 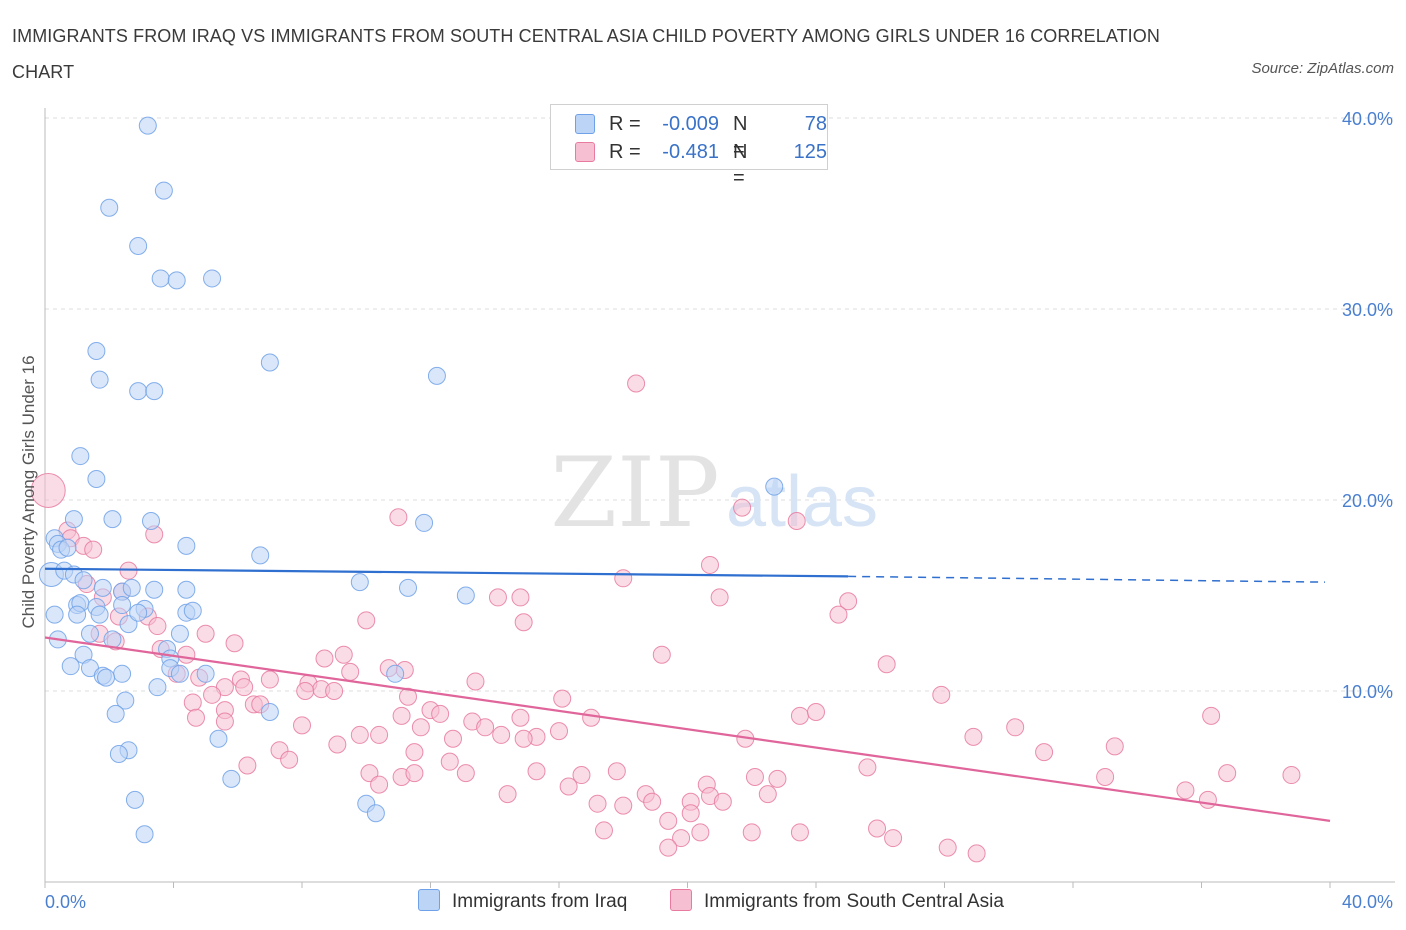 I want to click on legend-n-value: 125, so click(x=810, y=152).